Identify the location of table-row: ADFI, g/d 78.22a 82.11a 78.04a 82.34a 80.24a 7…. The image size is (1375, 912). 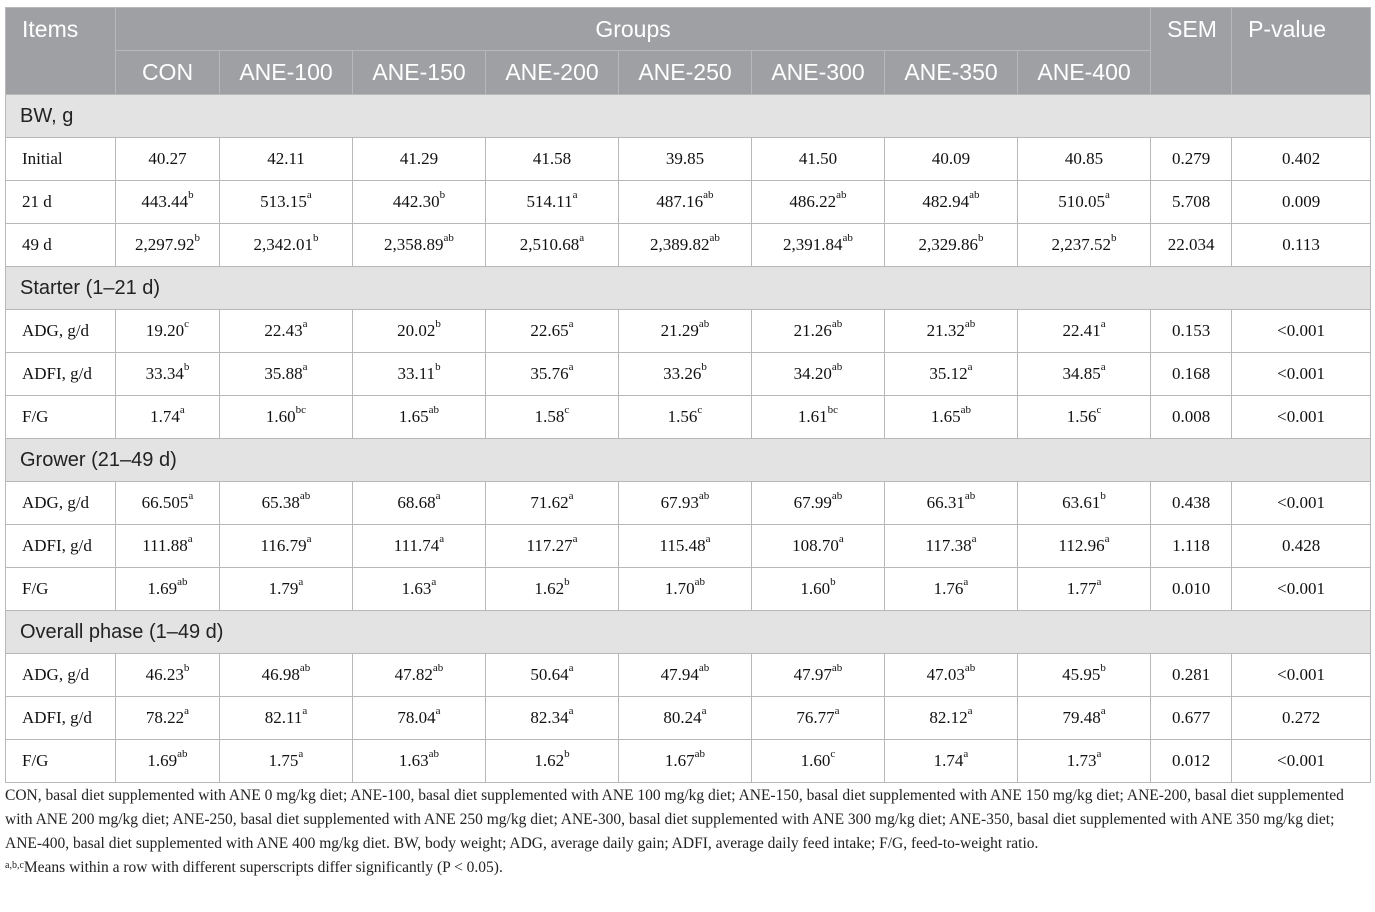
(688, 718).